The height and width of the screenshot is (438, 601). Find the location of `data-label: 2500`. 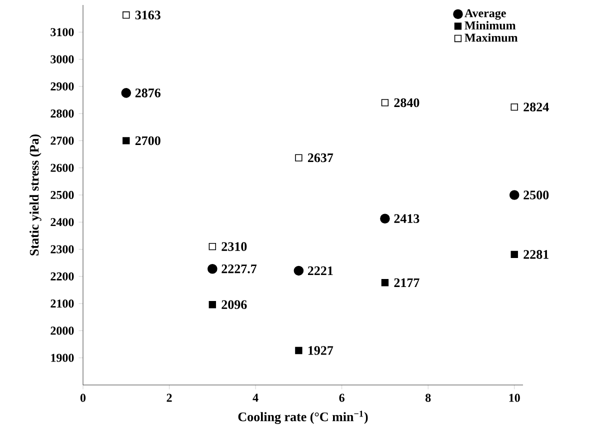

data-label: 2500 is located at coordinates (536, 195).